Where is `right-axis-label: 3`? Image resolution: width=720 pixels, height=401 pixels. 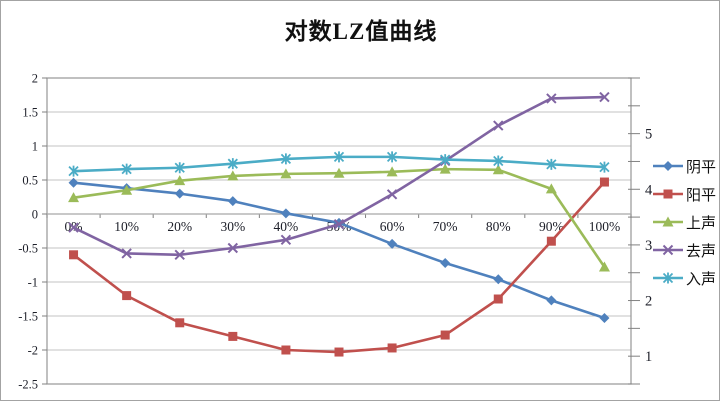
right-axis-label: 3 is located at coordinates (648, 246).